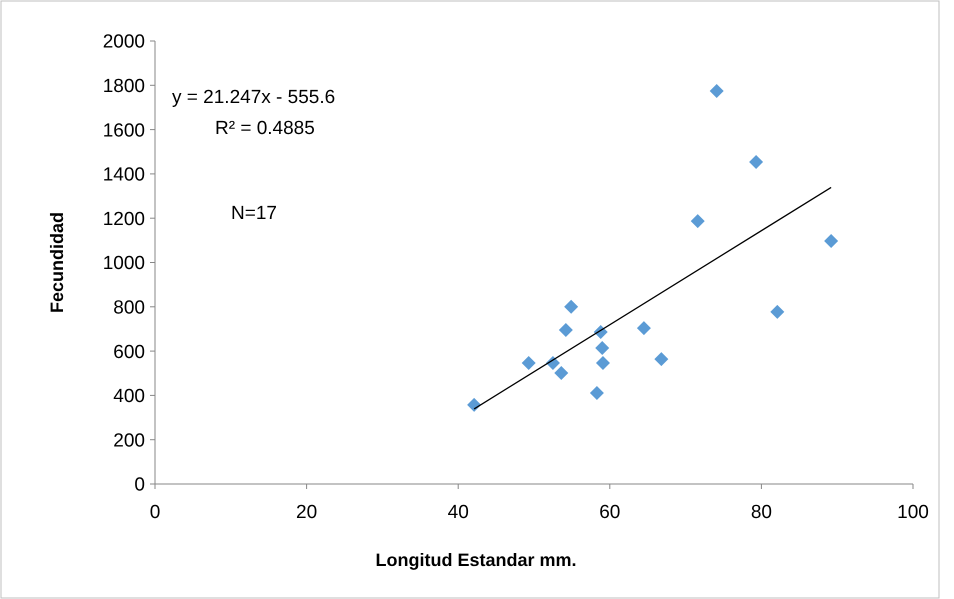 The height and width of the screenshot is (599, 954). Describe the element at coordinates (123, 263) in the screenshot. I see `y-tick-label: 1000` at that location.